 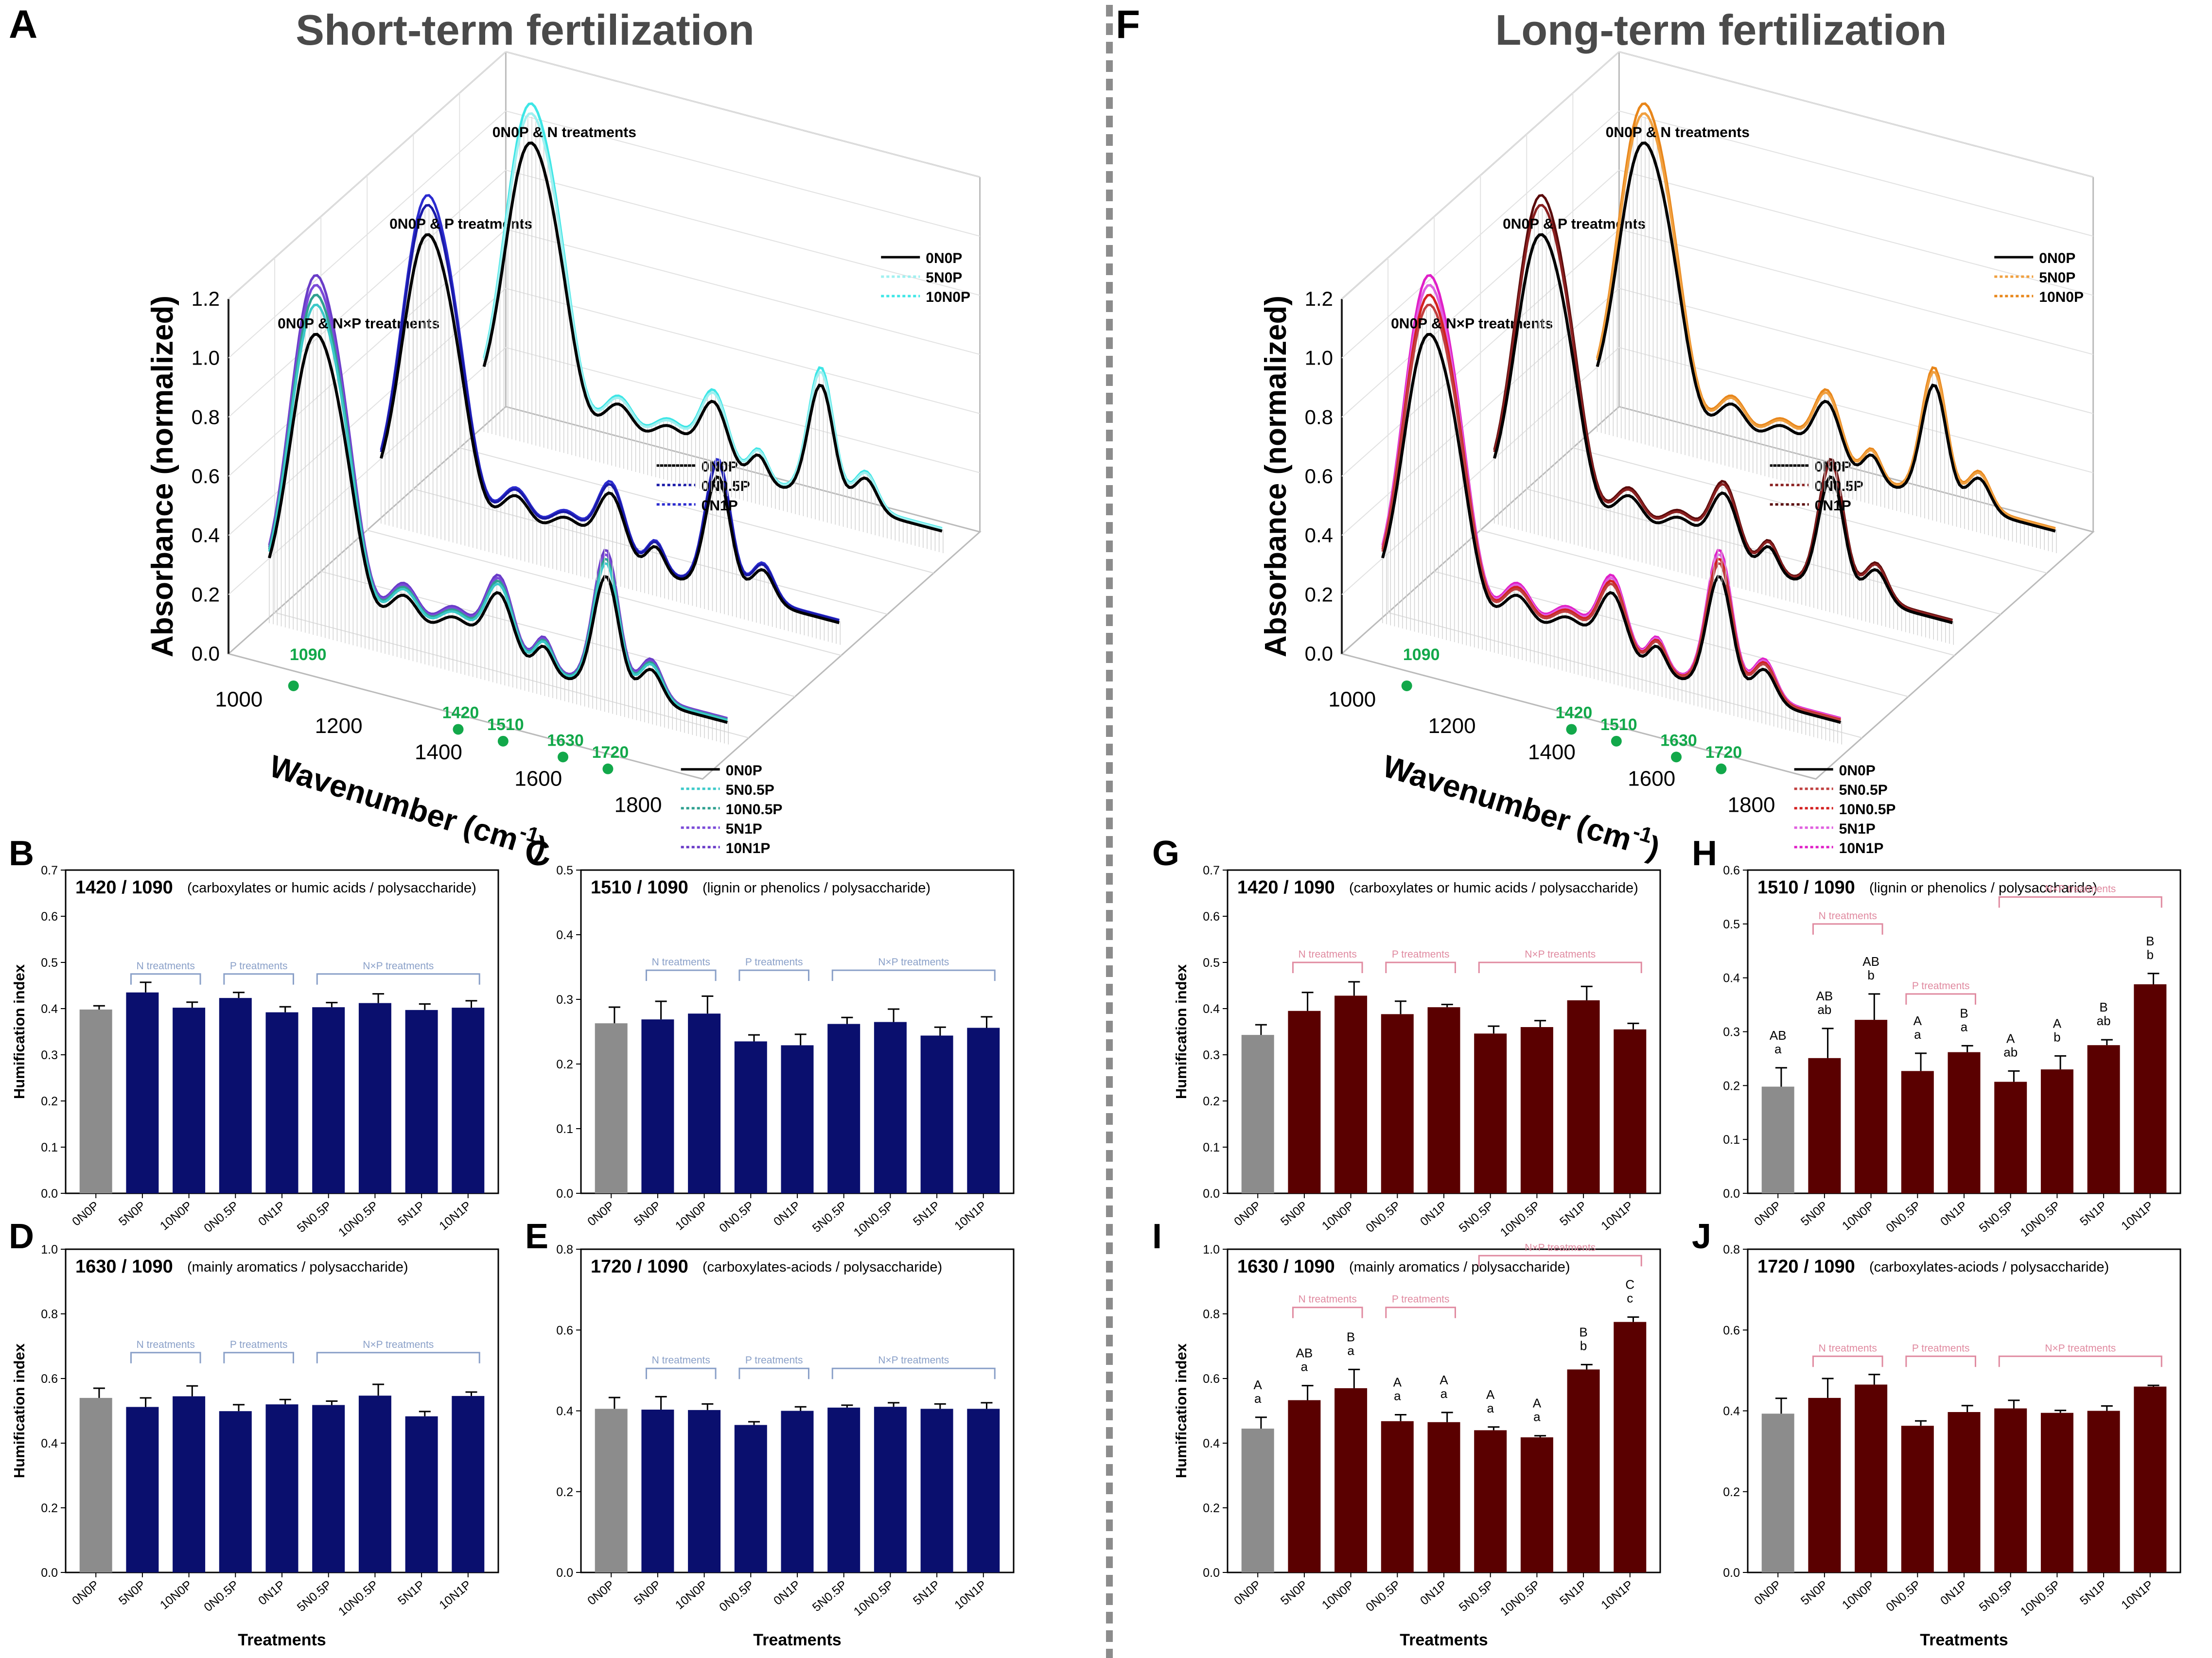 What do you see at coordinates (639, 1267) in the screenshot?
I see `chart-title: 1720 / 1090` at bounding box center [639, 1267].